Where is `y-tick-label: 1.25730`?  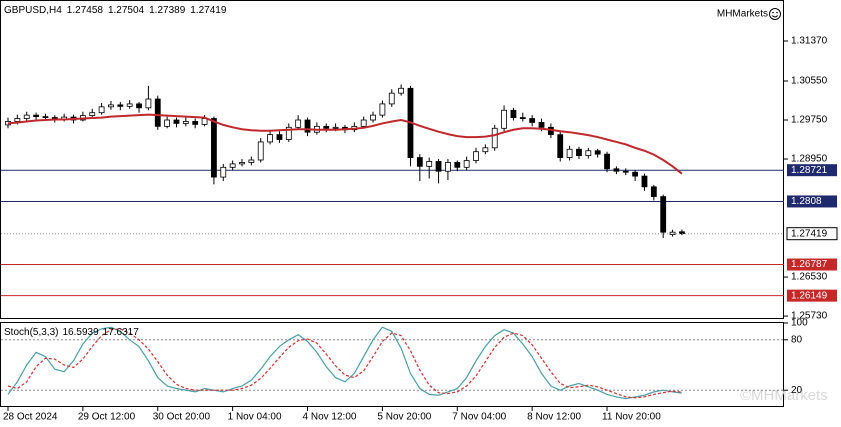 y-tick-label: 1.25730 is located at coordinates (809, 316).